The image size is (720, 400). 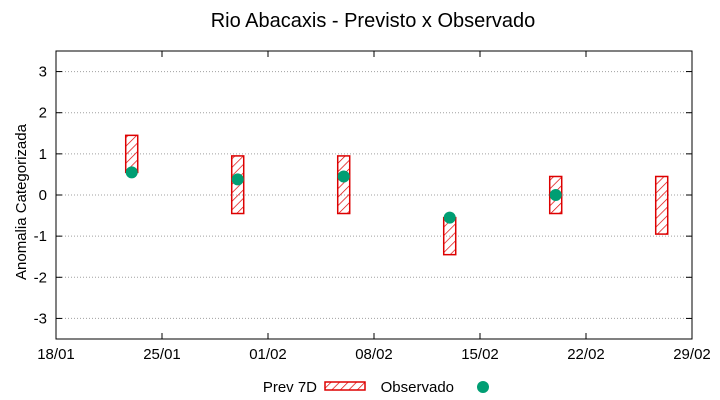 I want to click on observado-series, so click(x=343, y=195).